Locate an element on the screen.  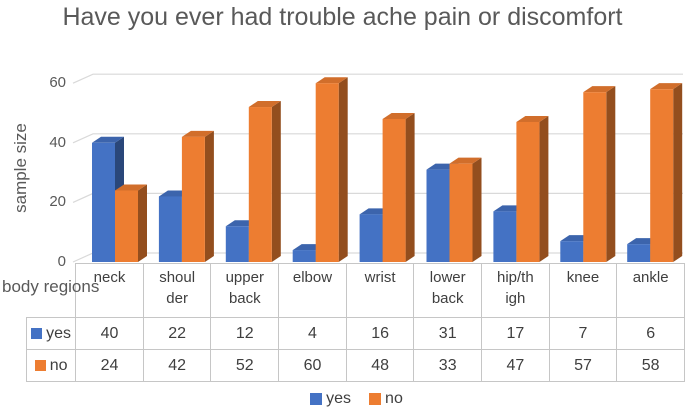
value-yes-wrist: 16 is located at coordinates (380, 333).